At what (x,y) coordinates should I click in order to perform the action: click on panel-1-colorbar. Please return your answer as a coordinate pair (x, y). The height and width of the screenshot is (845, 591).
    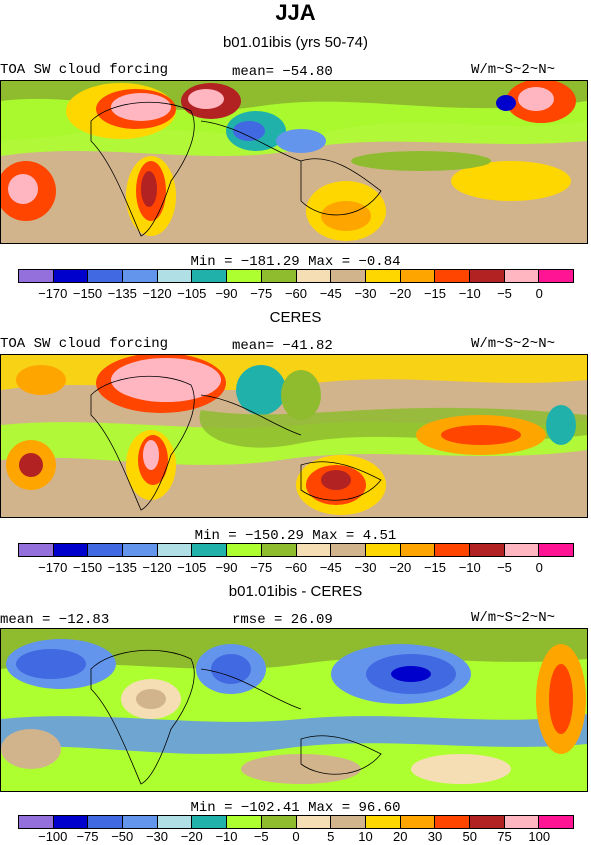
    Looking at the image, I should click on (296, 276).